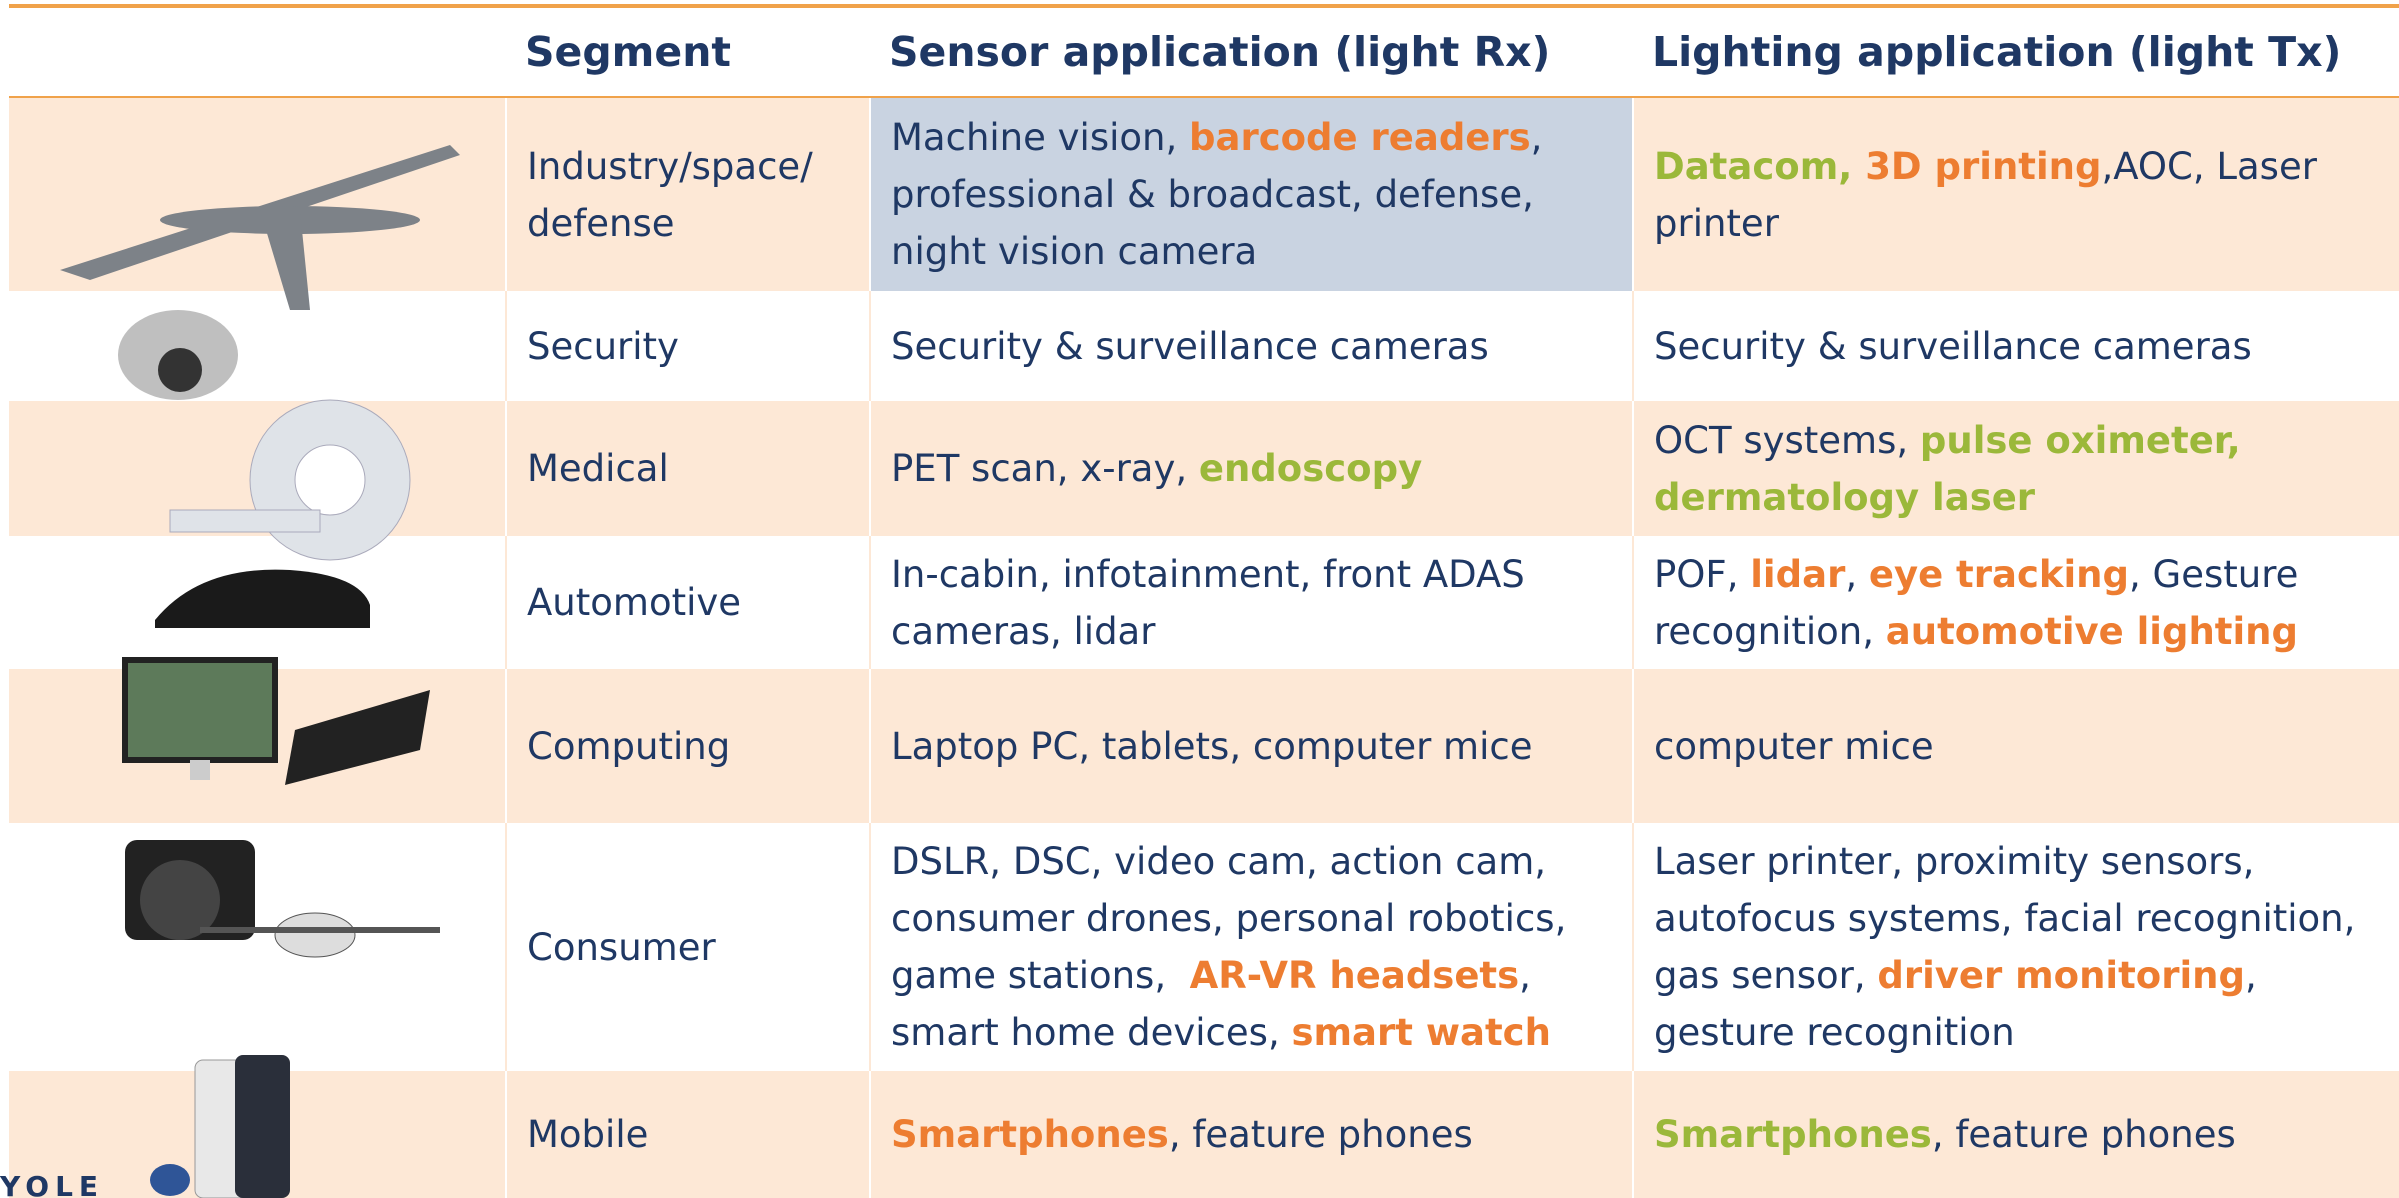 This screenshot has width=2399, height=1198. I want to click on text-run: Laptop PC, tablets, computer mice, so click(1212, 746).